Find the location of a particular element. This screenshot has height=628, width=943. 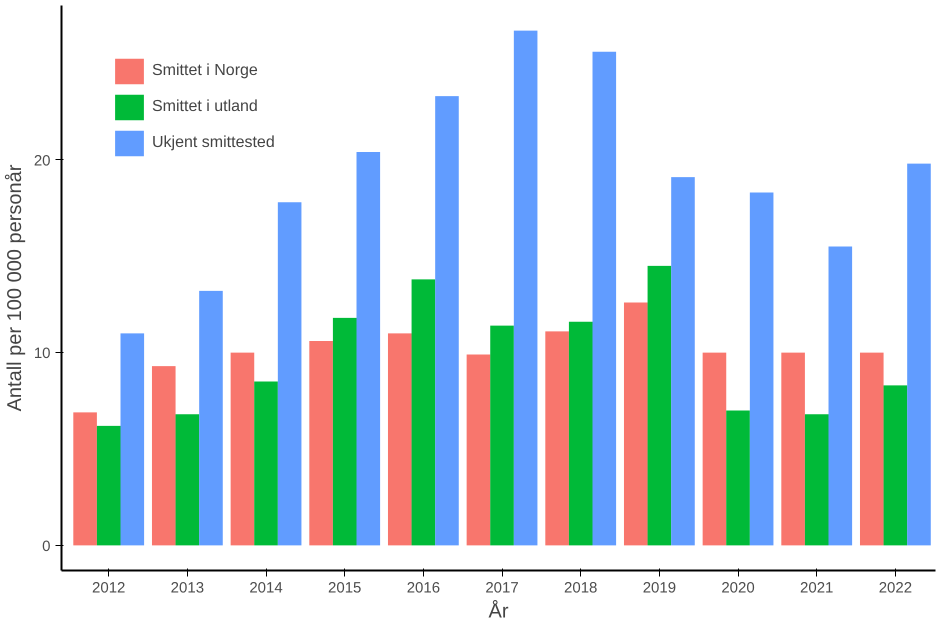

x-tick-label: 2022 is located at coordinates (895, 588).